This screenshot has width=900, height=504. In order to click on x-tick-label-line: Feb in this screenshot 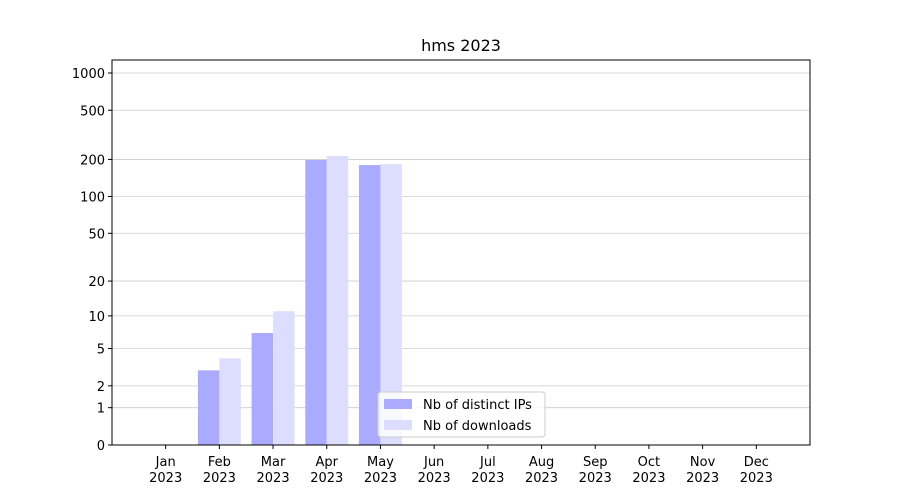, I will do `click(219, 462)`.